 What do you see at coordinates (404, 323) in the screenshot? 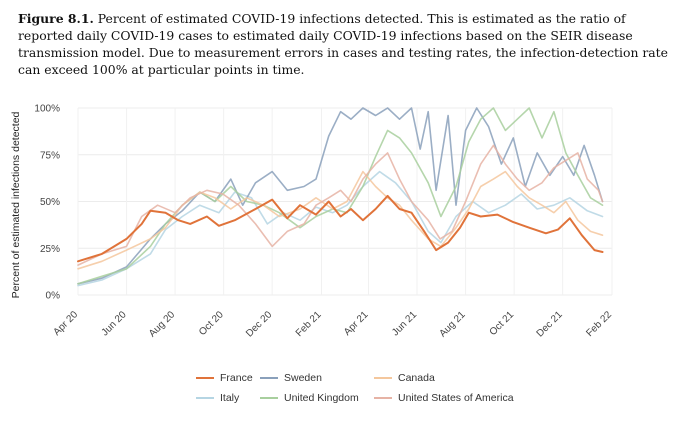
I see `x-tick-label: Jun 21` at bounding box center [404, 323].